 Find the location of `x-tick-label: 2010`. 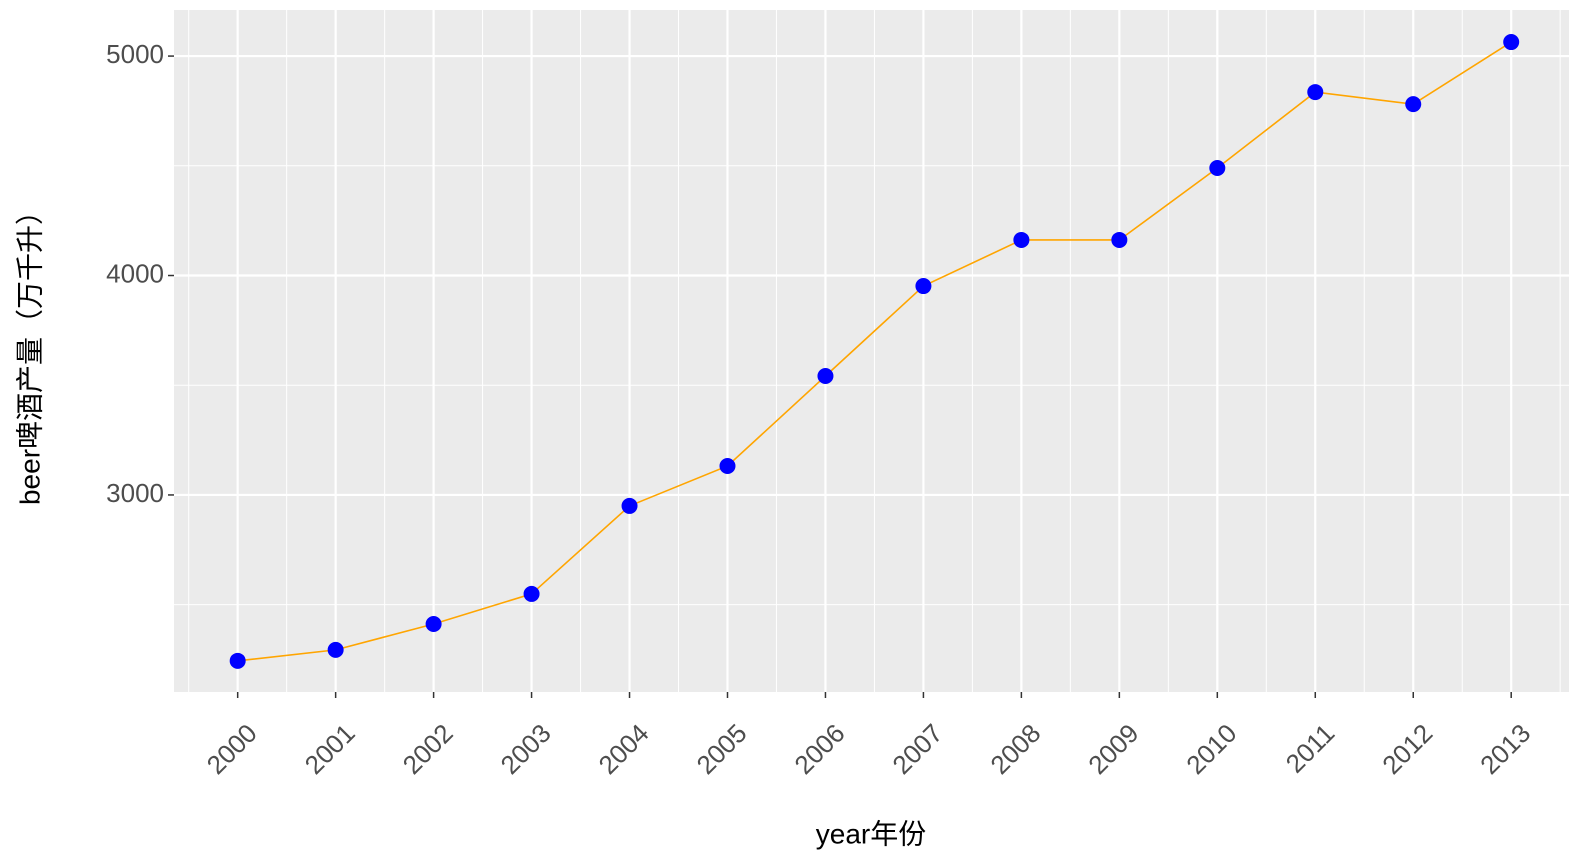

x-tick-label: 2010 is located at coordinates (1211, 749).